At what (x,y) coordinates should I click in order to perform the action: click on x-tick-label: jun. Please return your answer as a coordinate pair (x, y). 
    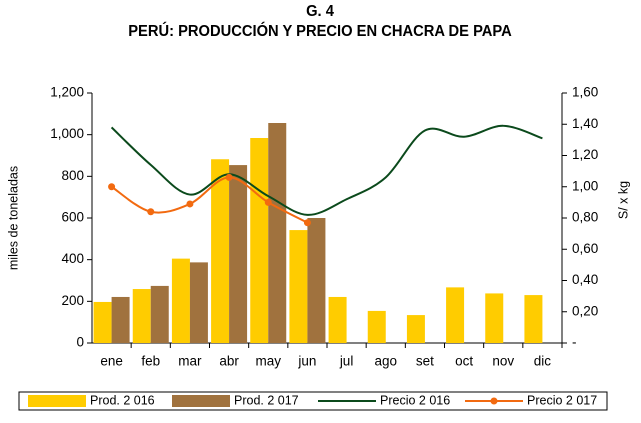
    Looking at the image, I should click on (306, 361).